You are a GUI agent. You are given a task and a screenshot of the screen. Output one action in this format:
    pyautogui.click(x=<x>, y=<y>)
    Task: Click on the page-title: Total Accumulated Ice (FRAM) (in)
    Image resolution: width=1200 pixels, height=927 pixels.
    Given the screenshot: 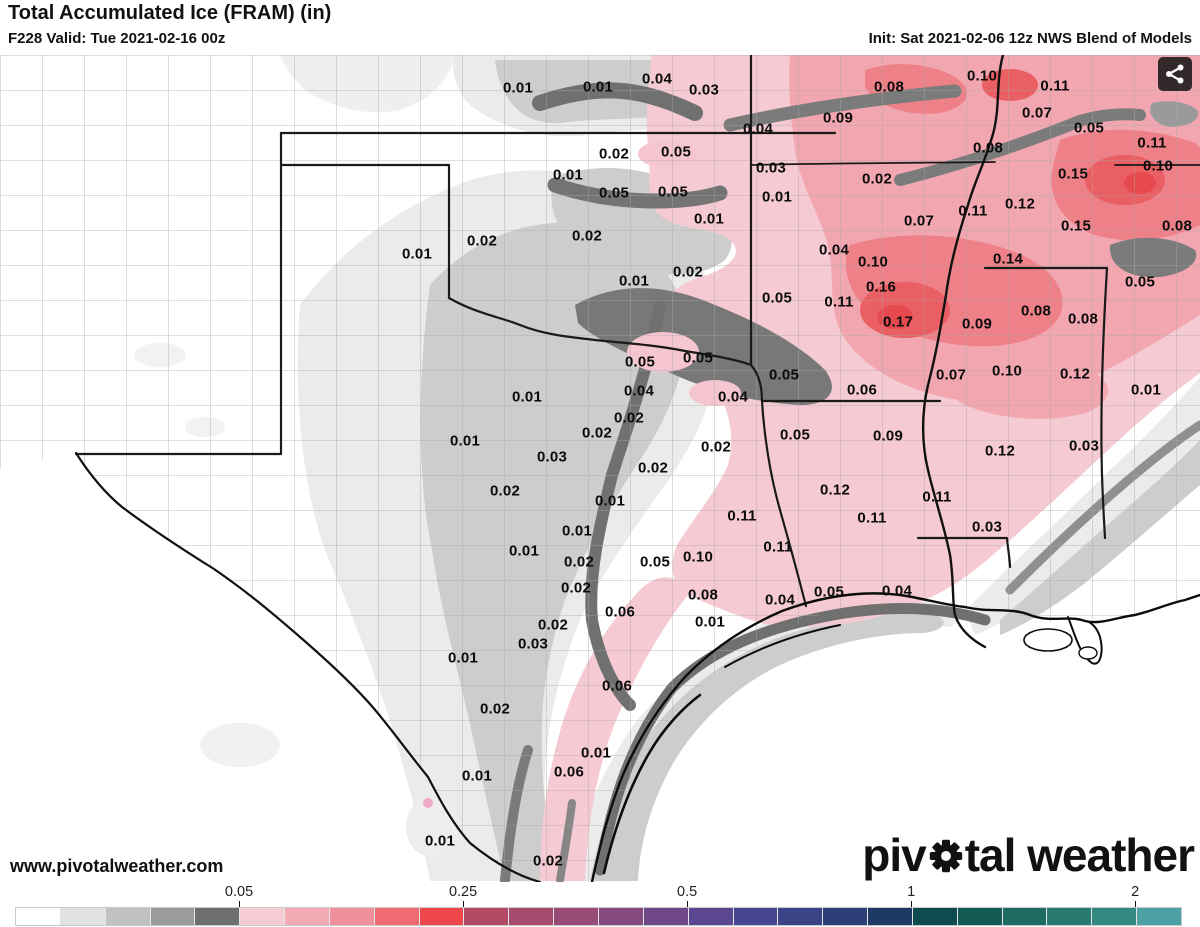 What is the action you would take?
    pyautogui.click(x=170, y=13)
    